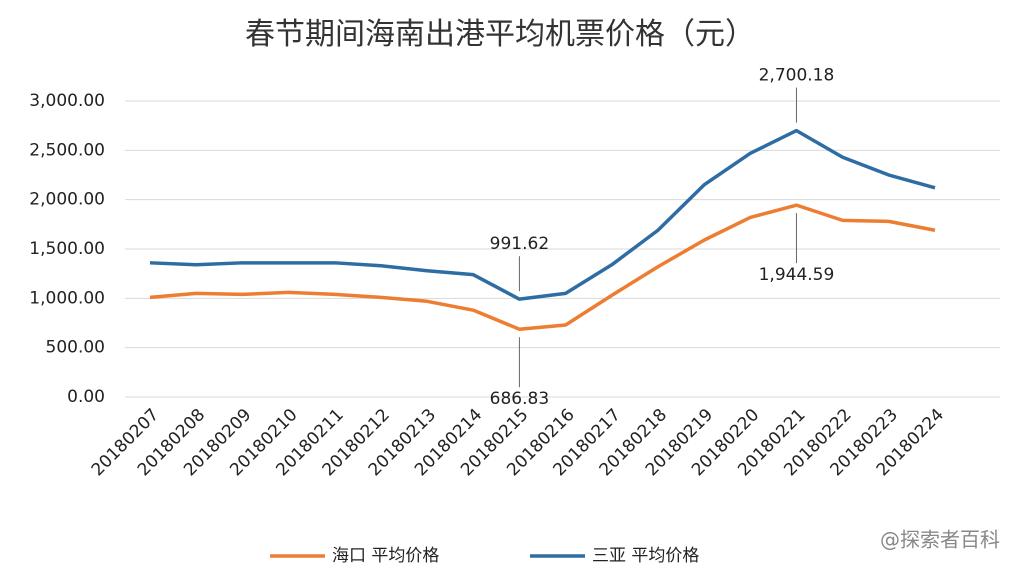 This screenshot has height=577, width=1023. I want to click on chart-title: 春节期间海南出港平均机票价格（元）, so click(500, 34).